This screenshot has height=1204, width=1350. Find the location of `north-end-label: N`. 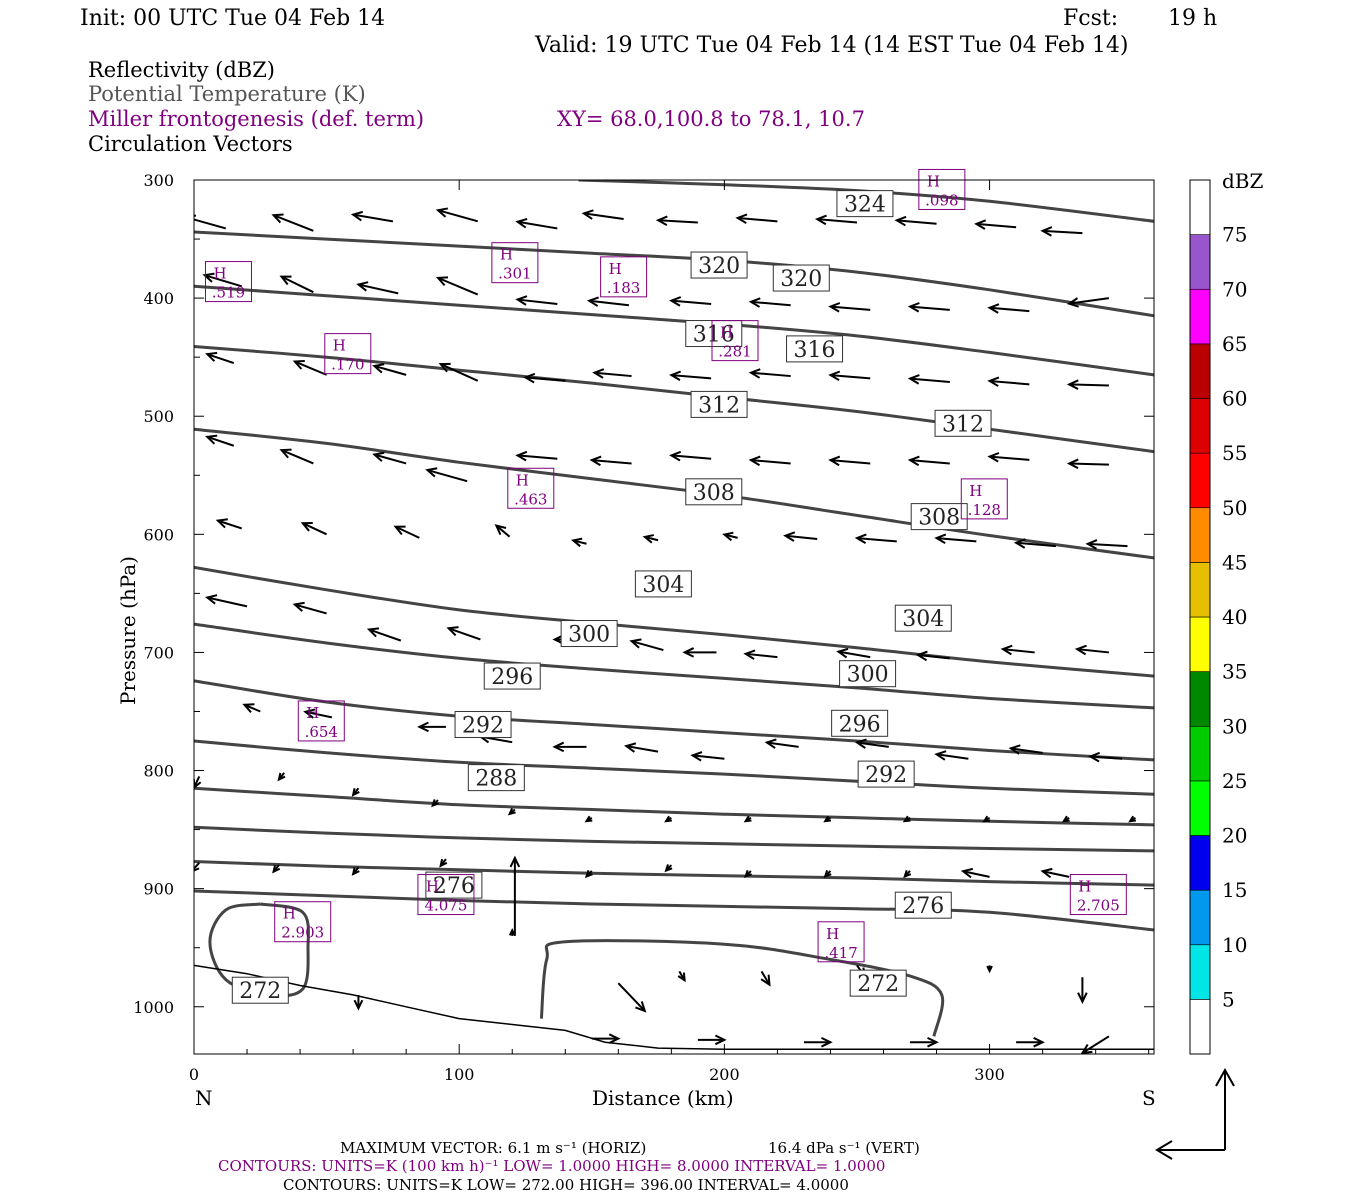

north-end-label: N is located at coordinates (204, 1098).